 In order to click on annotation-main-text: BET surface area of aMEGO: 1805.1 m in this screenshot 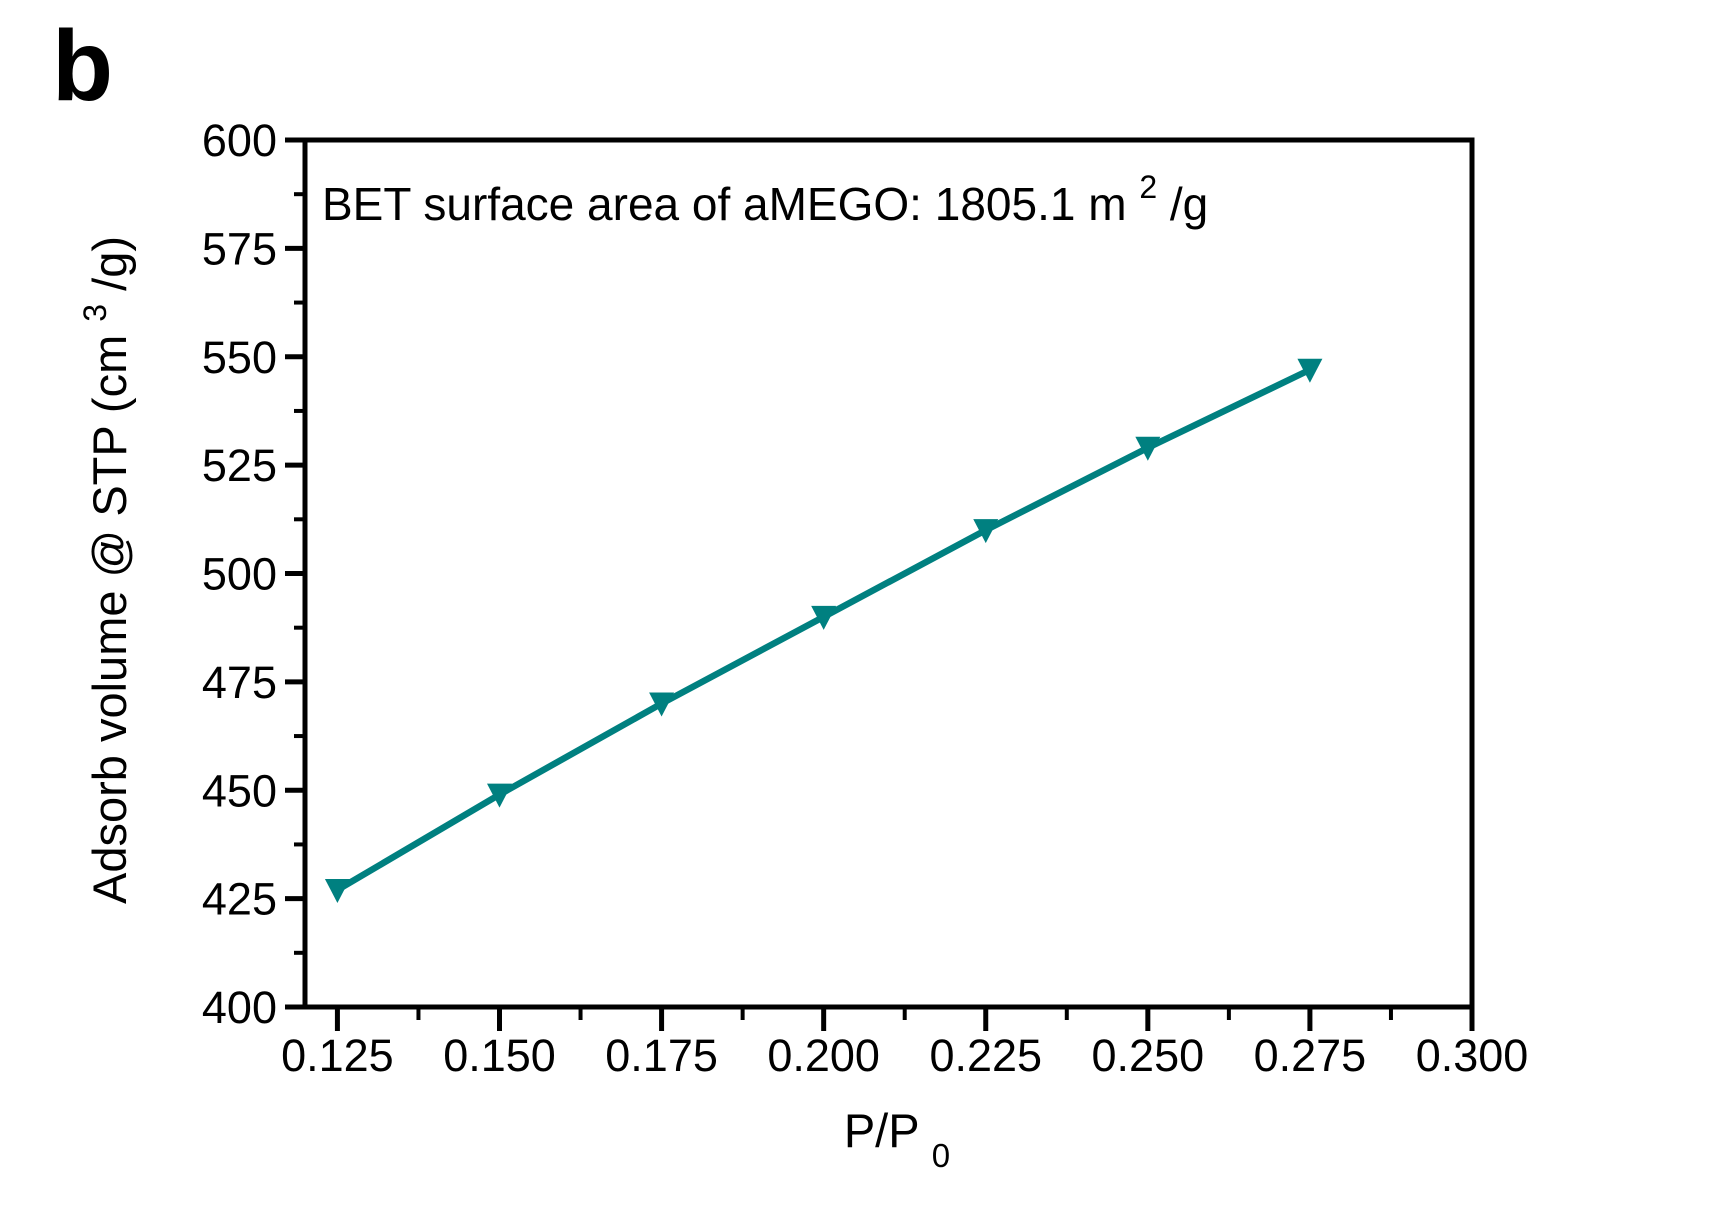, I will do `click(724, 204)`.